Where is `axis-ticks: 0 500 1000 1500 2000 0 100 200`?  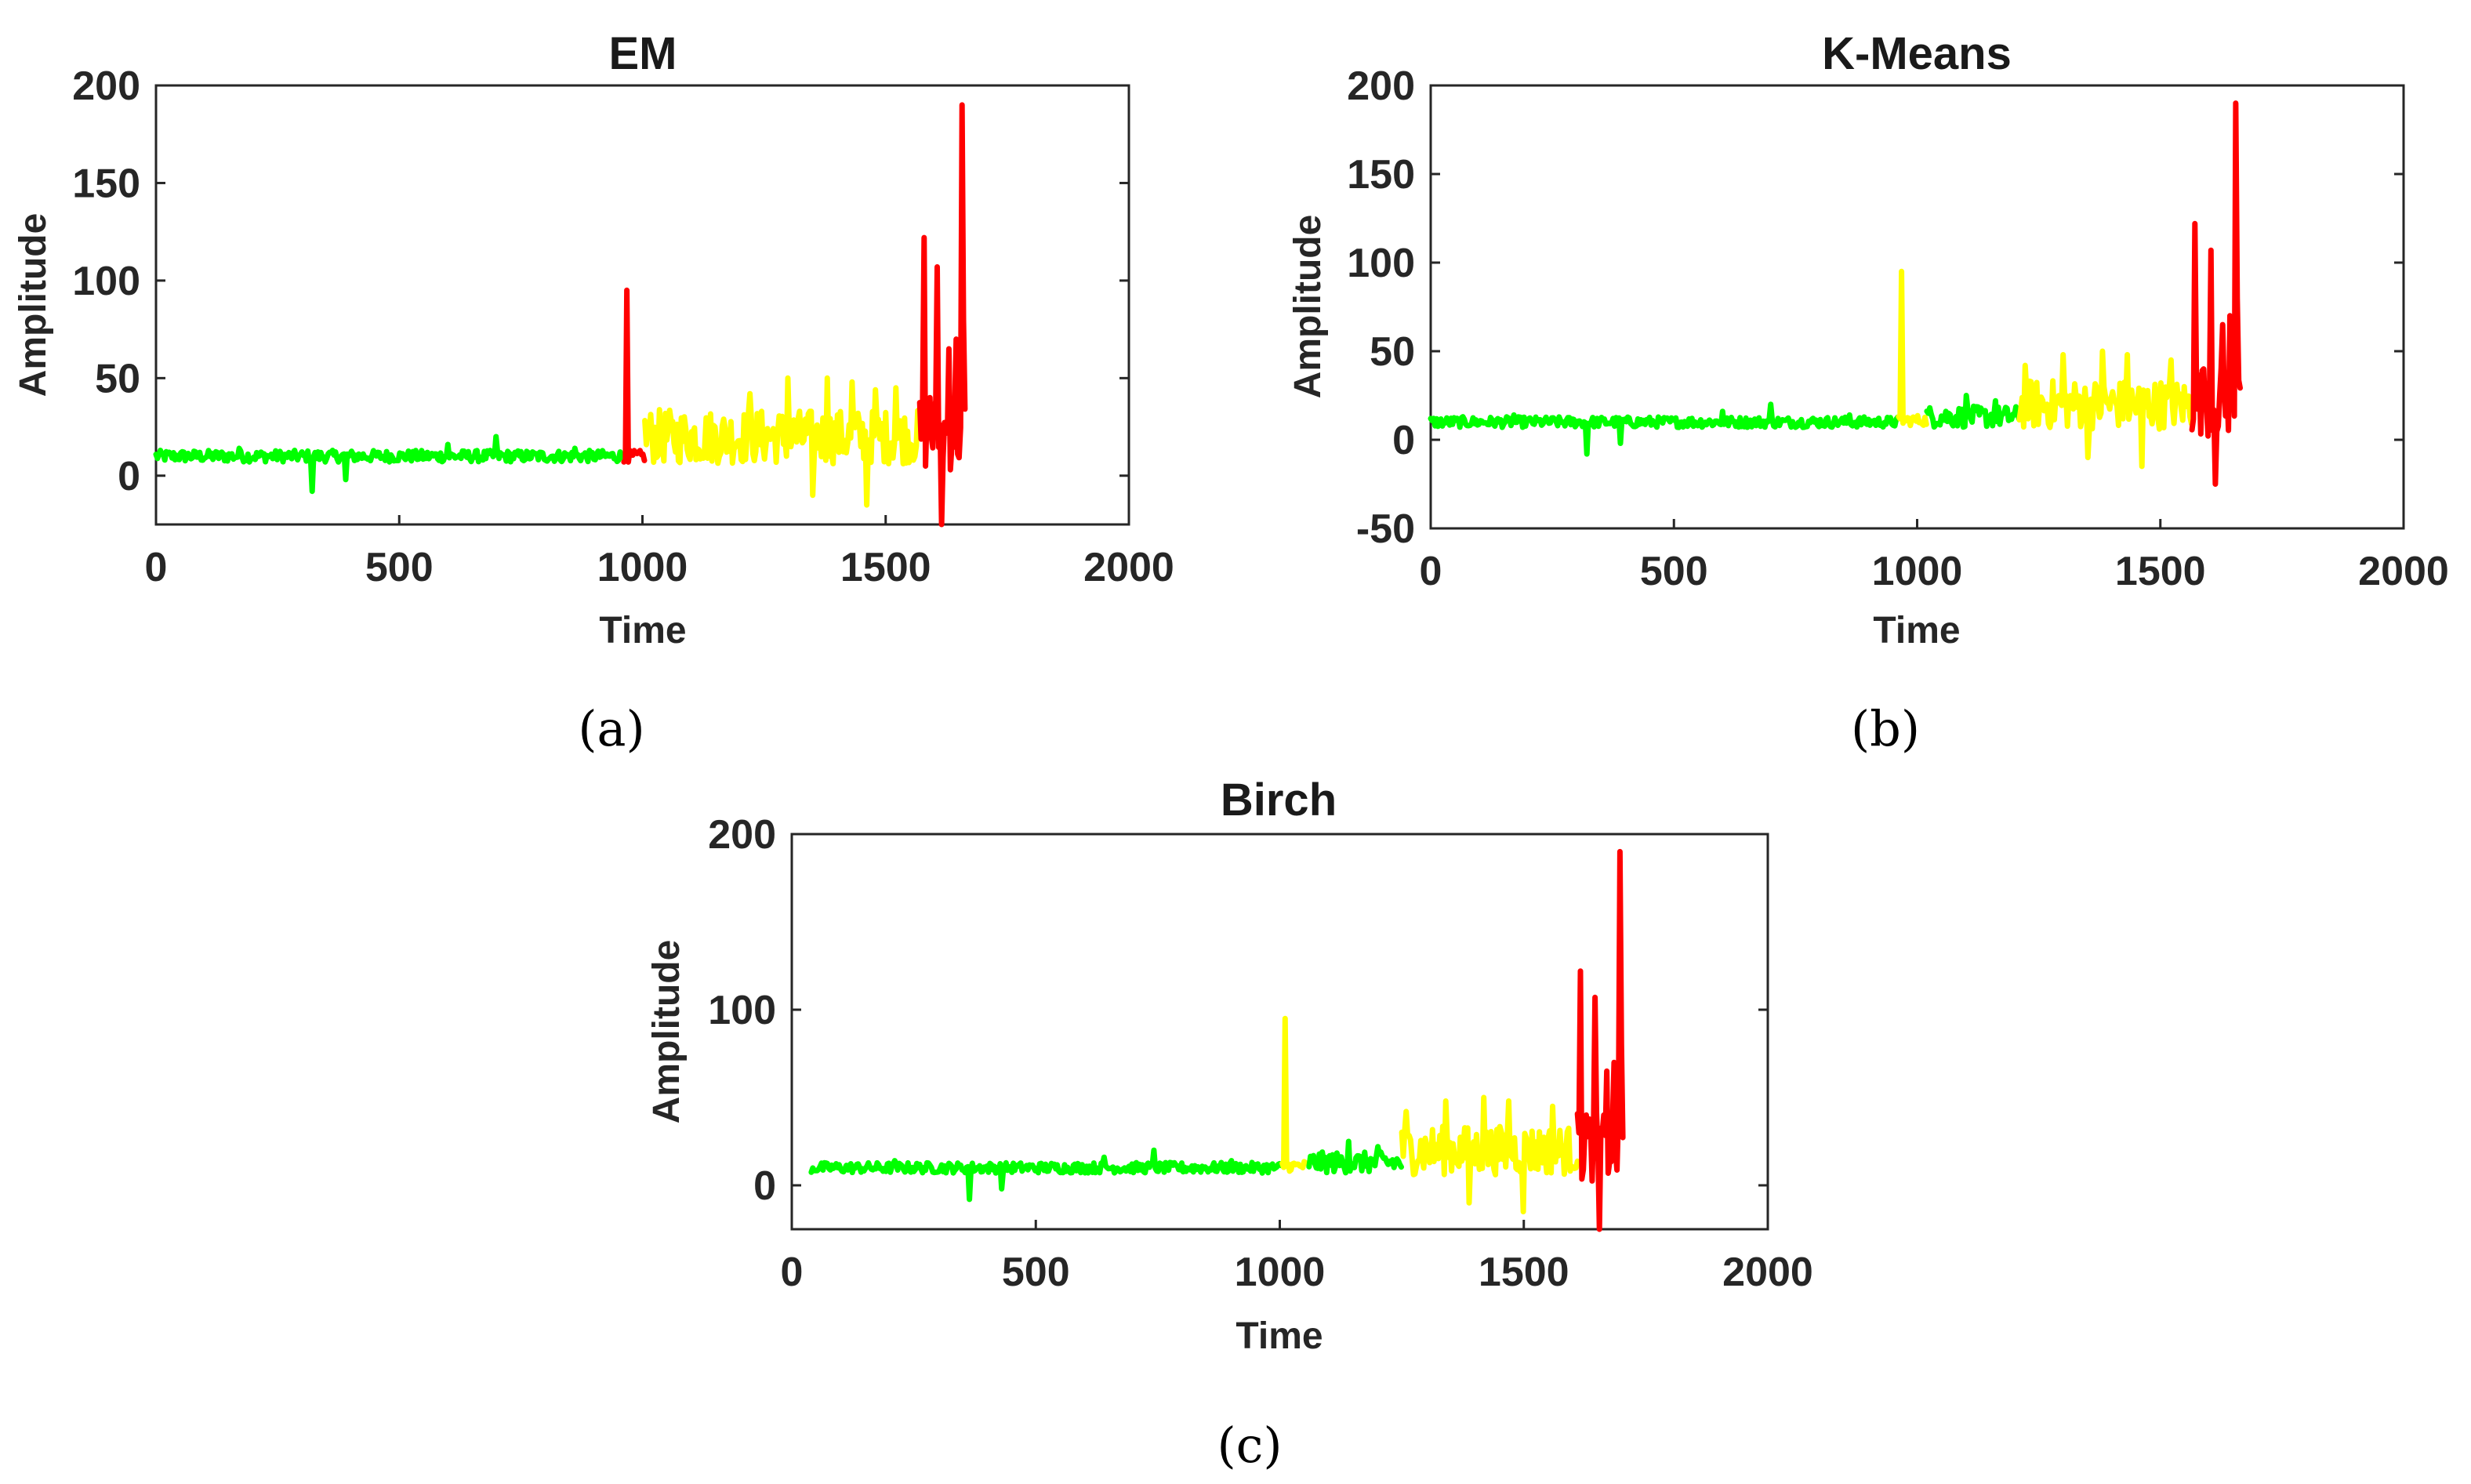 axis-ticks: 0 500 1000 1500 2000 0 100 200 is located at coordinates (1260, 1053).